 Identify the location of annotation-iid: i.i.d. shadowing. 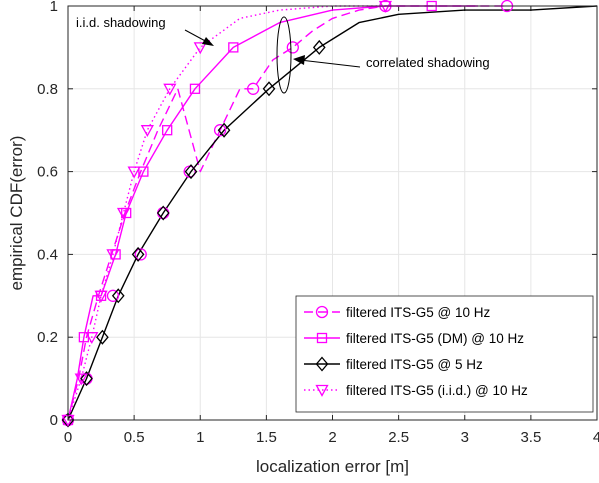
(145, 30).